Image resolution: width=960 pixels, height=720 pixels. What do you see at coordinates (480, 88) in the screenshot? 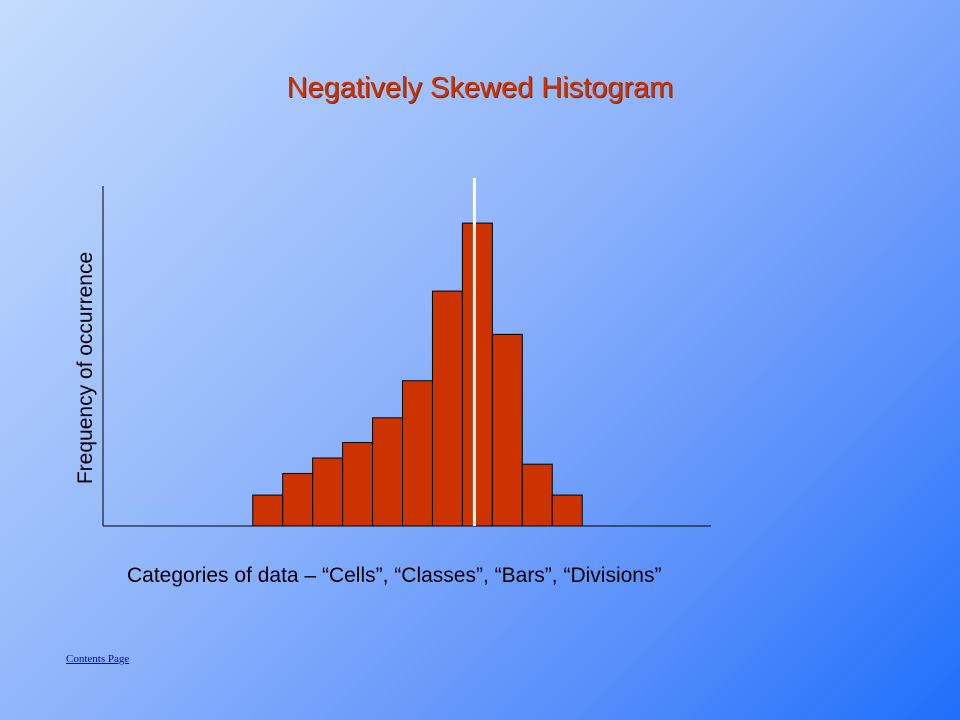
I see `slide-title: Negatively Skewed Histogram` at bounding box center [480, 88].